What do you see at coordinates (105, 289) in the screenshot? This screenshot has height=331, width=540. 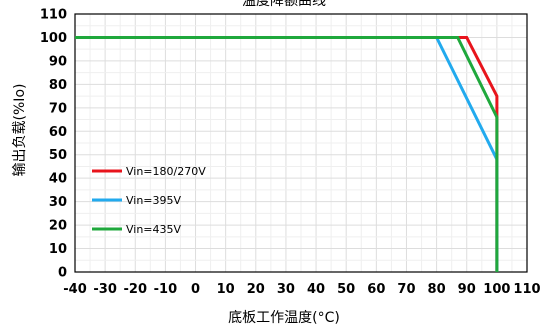 I see `x-tick-label: -30` at bounding box center [105, 289].